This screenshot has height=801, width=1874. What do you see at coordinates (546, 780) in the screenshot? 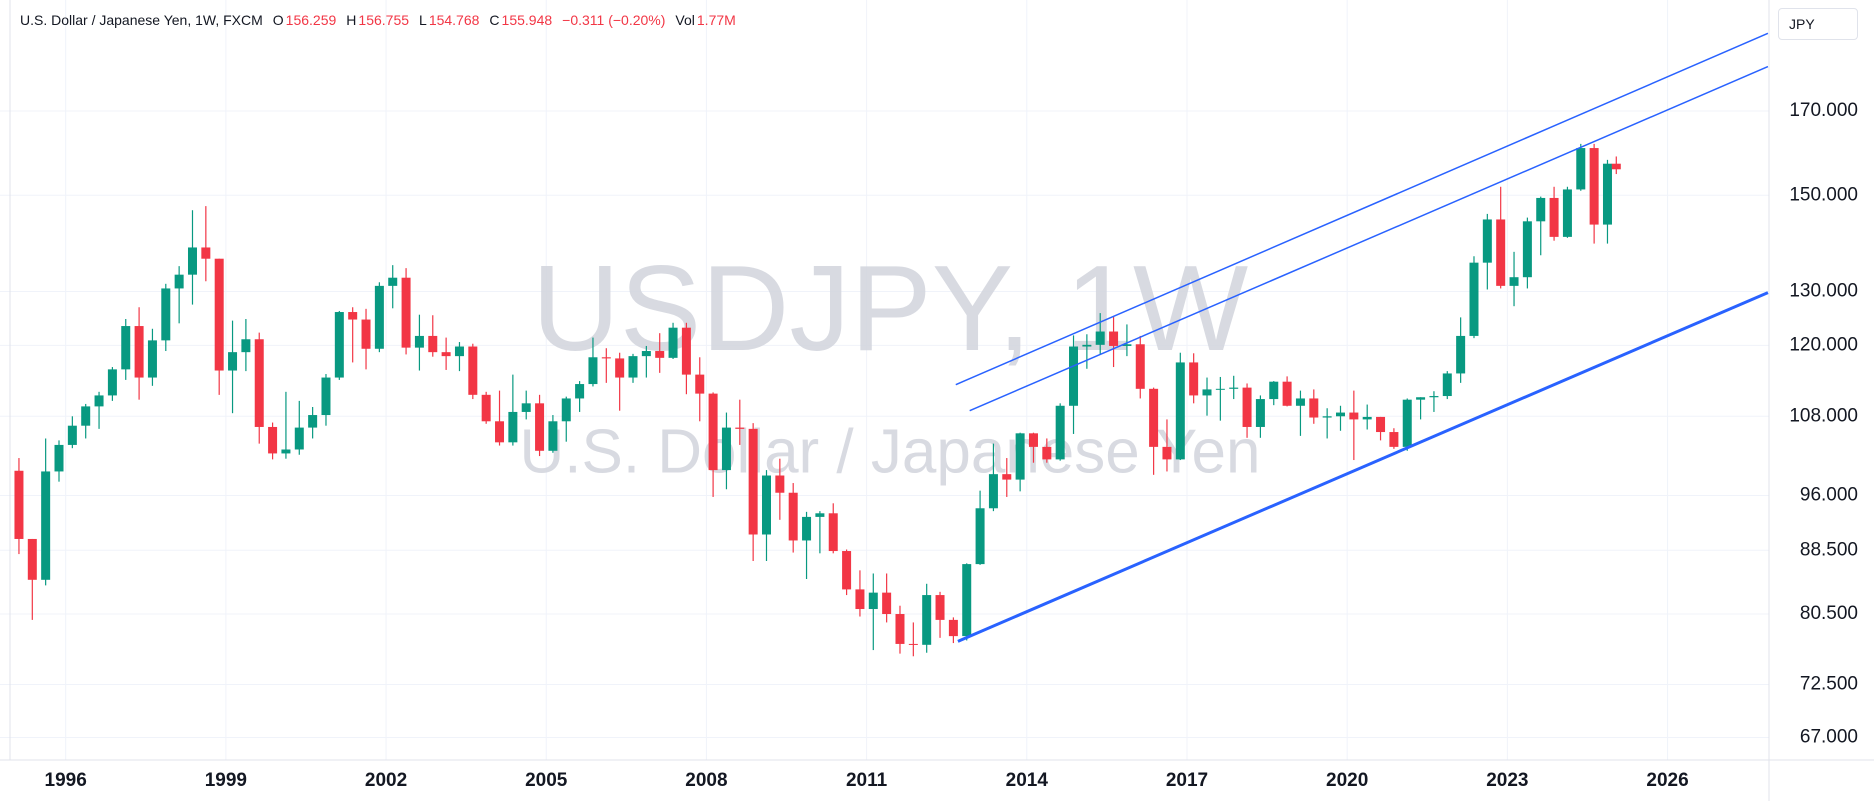
I see `x-tick-label: 2005` at bounding box center [546, 780].